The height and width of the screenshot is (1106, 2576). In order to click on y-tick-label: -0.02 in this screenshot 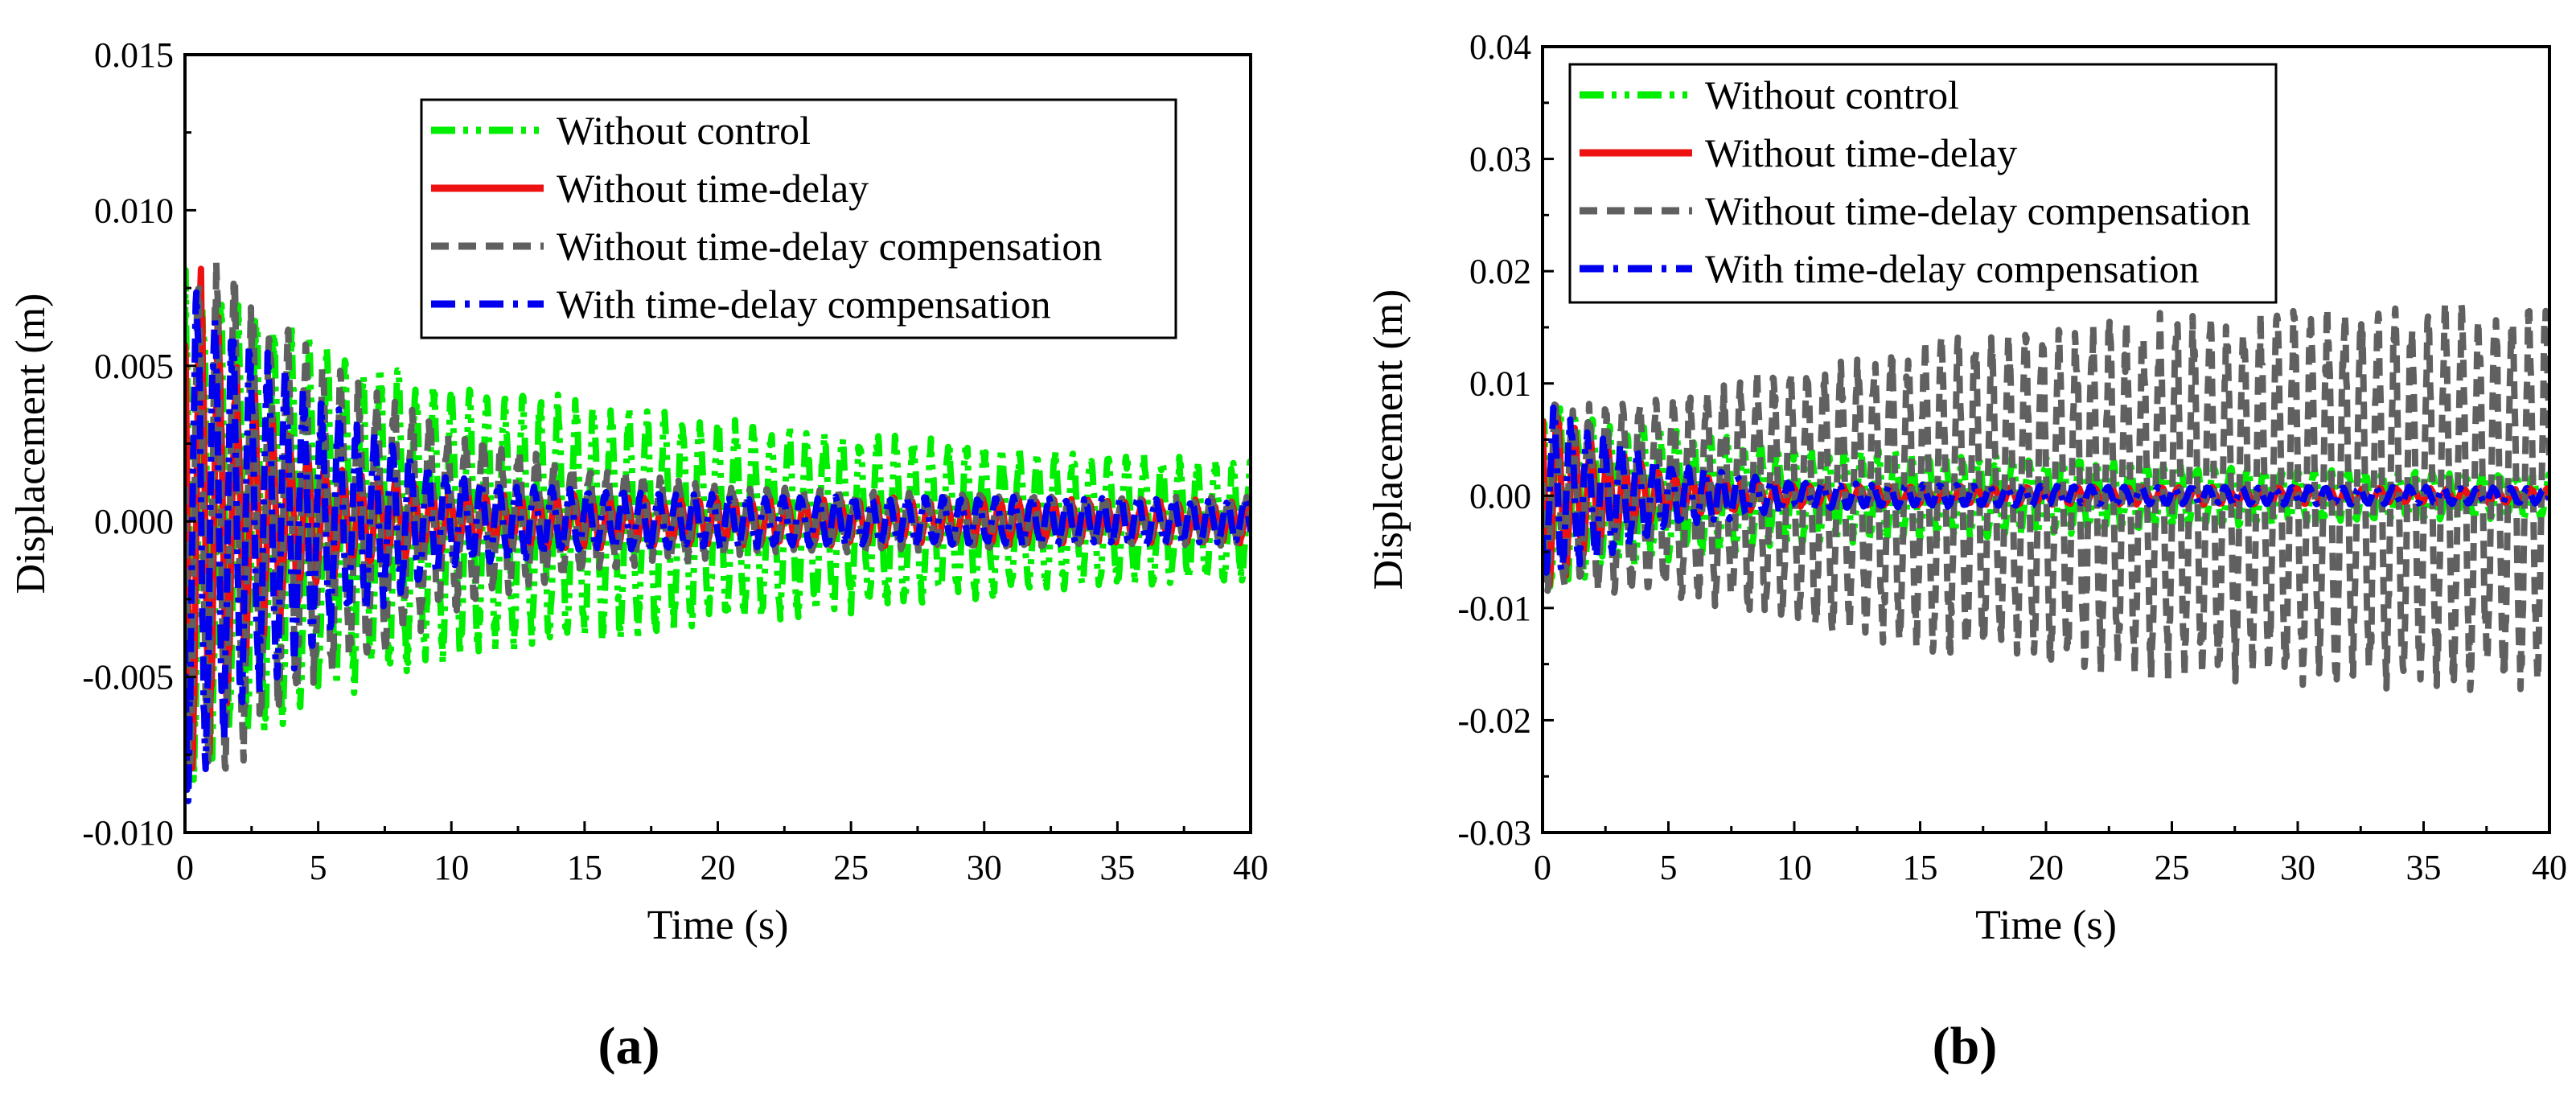, I will do `click(1494, 720)`.